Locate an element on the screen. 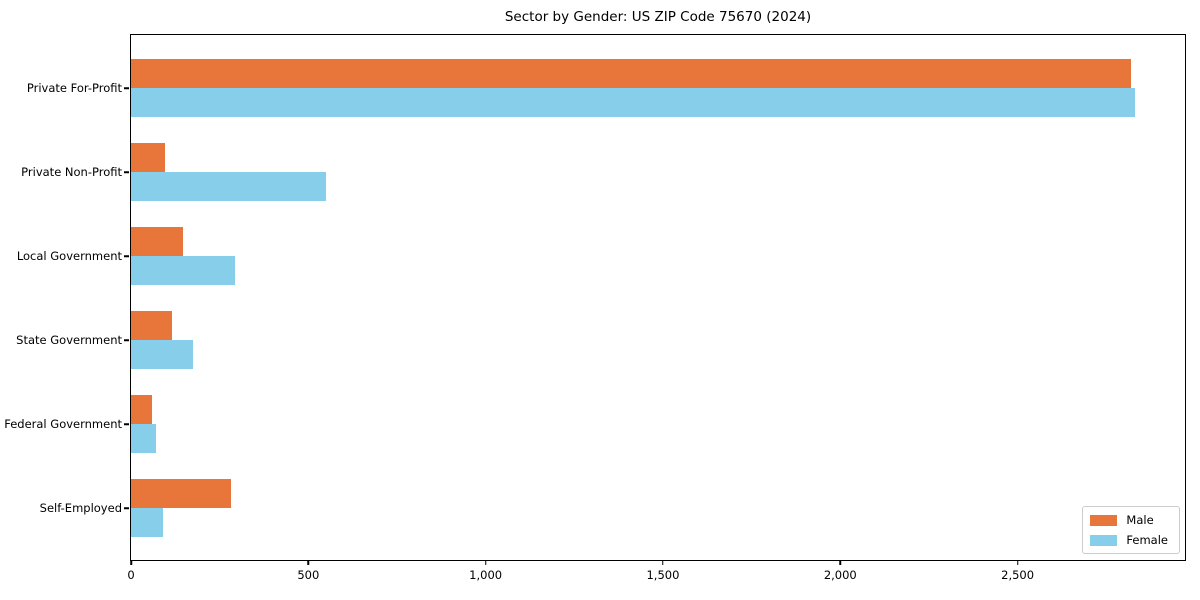  y-axis-label-private-for-profit: Private For-Profit is located at coordinates (74, 88).